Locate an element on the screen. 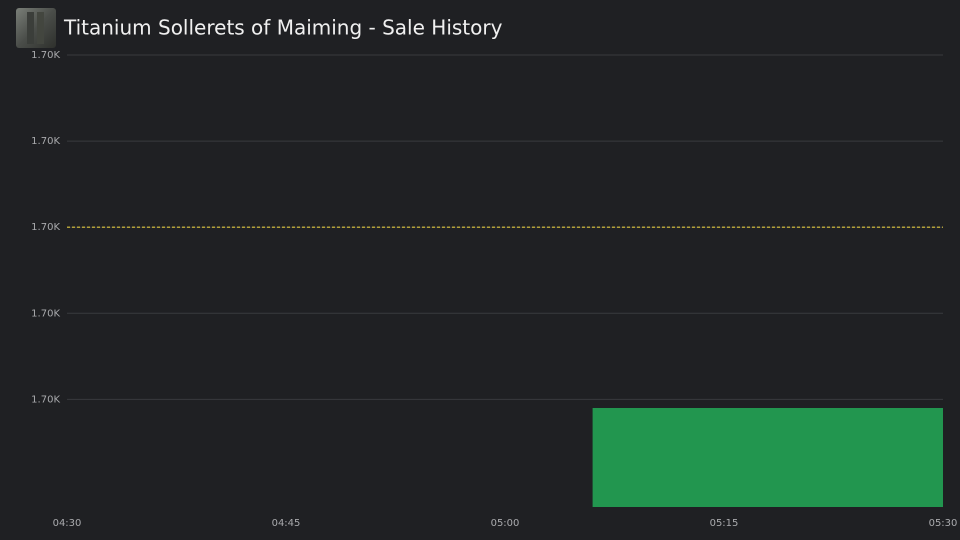 The width and height of the screenshot is (960, 540). item-icon is located at coordinates (36, 28).